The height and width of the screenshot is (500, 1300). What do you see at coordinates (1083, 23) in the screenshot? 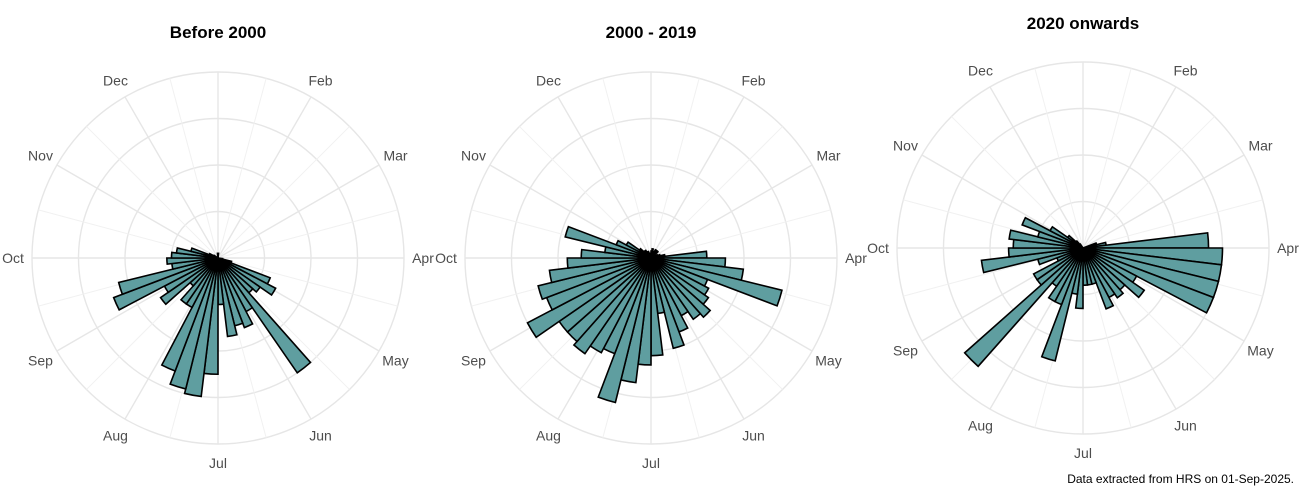
I see `chart-title: 2020 onwards` at bounding box center [1083, 23].